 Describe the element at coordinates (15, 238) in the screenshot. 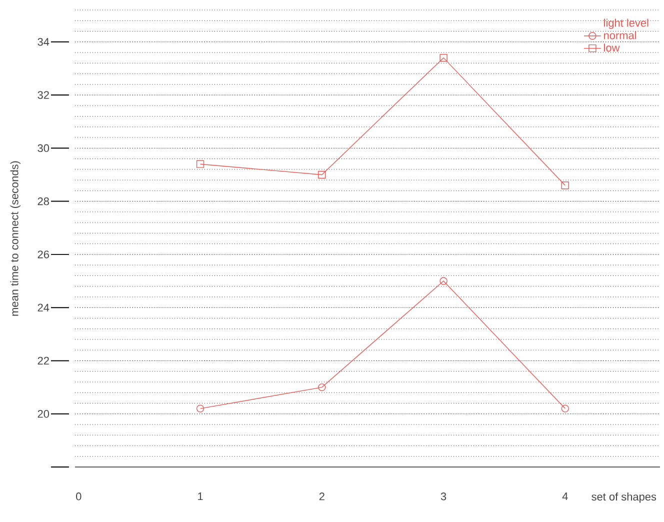

I see `y-axis-title: mean time to connect (seconds)` at that location.